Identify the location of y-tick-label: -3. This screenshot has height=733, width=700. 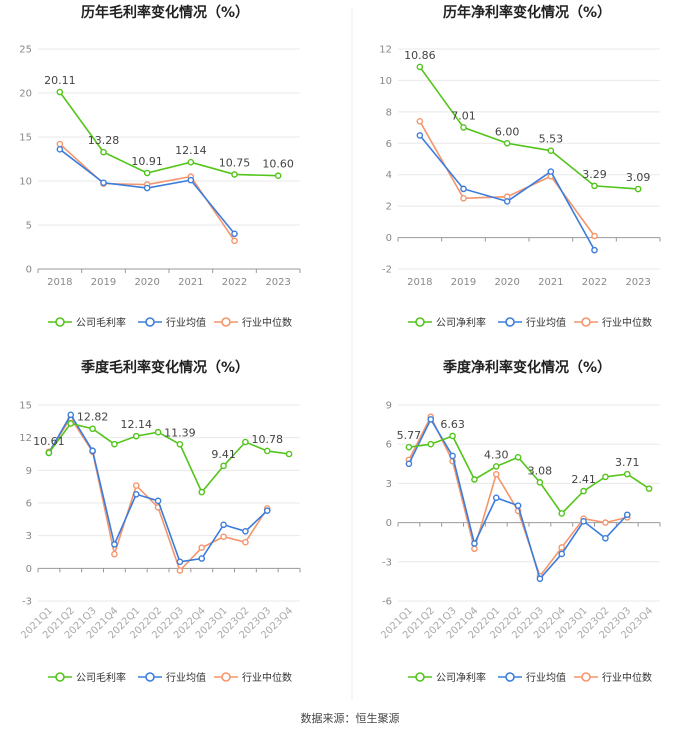
(27, 602).